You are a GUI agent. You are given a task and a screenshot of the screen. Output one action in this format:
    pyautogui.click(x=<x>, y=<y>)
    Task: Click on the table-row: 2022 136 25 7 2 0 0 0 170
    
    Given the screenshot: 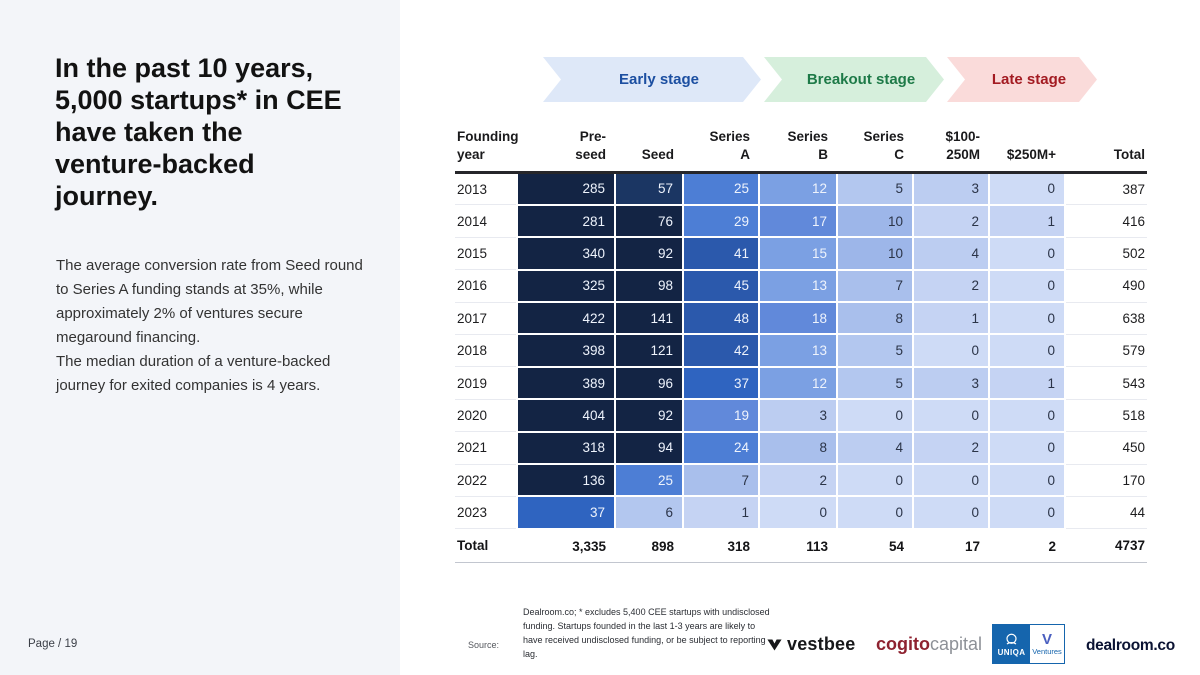 What is the action you would take?
    pyautogui.click(x=801, y=480)
    